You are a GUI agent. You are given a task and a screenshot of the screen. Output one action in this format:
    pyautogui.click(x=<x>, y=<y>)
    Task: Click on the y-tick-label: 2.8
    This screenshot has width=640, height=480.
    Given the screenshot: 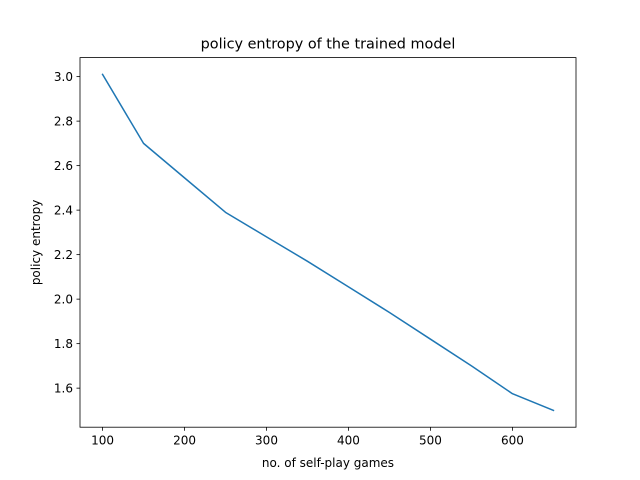 What is the action you would take?
    pyautogui.click(x=63, y=121)
    